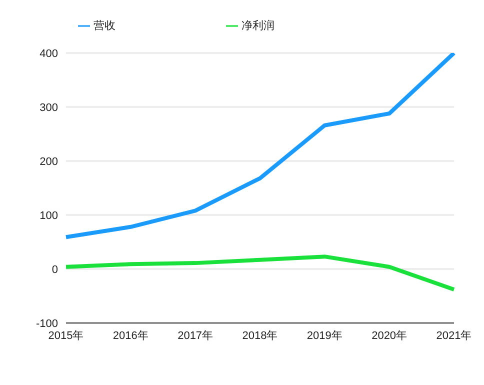 The image size is (484, 385). I want to click on x-tick-label: 2020年, so click(390, 336).